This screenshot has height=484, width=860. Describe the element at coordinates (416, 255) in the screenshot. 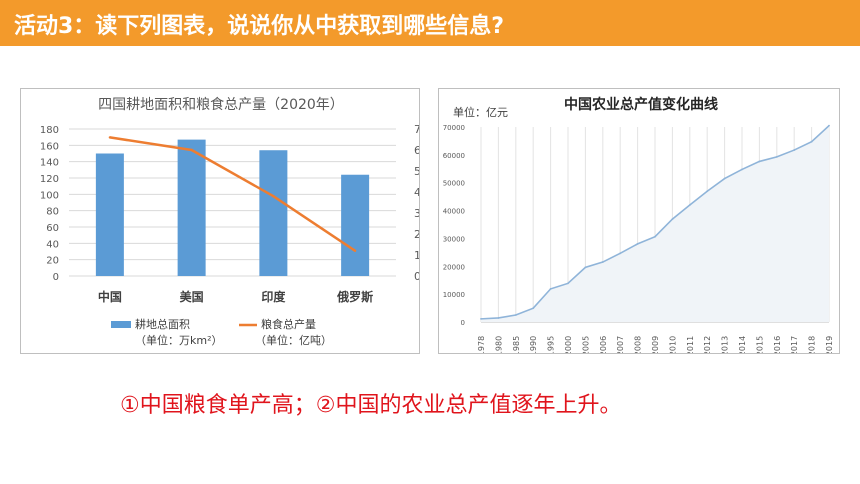

I see `y2-tick-label: 1` at that location.